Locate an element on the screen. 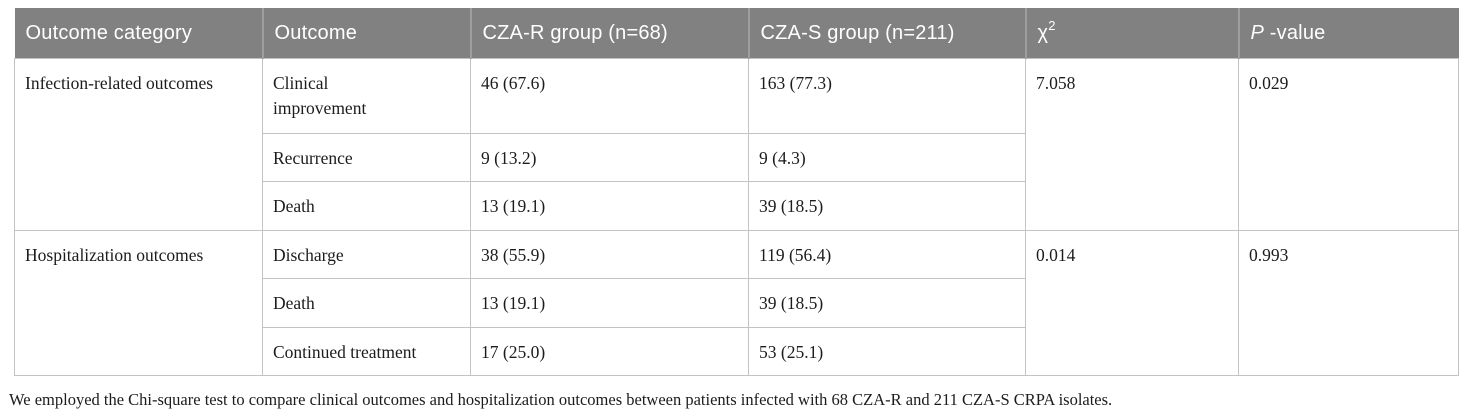 This screenshot has height=414, width=1460. cell-cza-r-value: 9 (13.2) is located at coordinates (609, 157).